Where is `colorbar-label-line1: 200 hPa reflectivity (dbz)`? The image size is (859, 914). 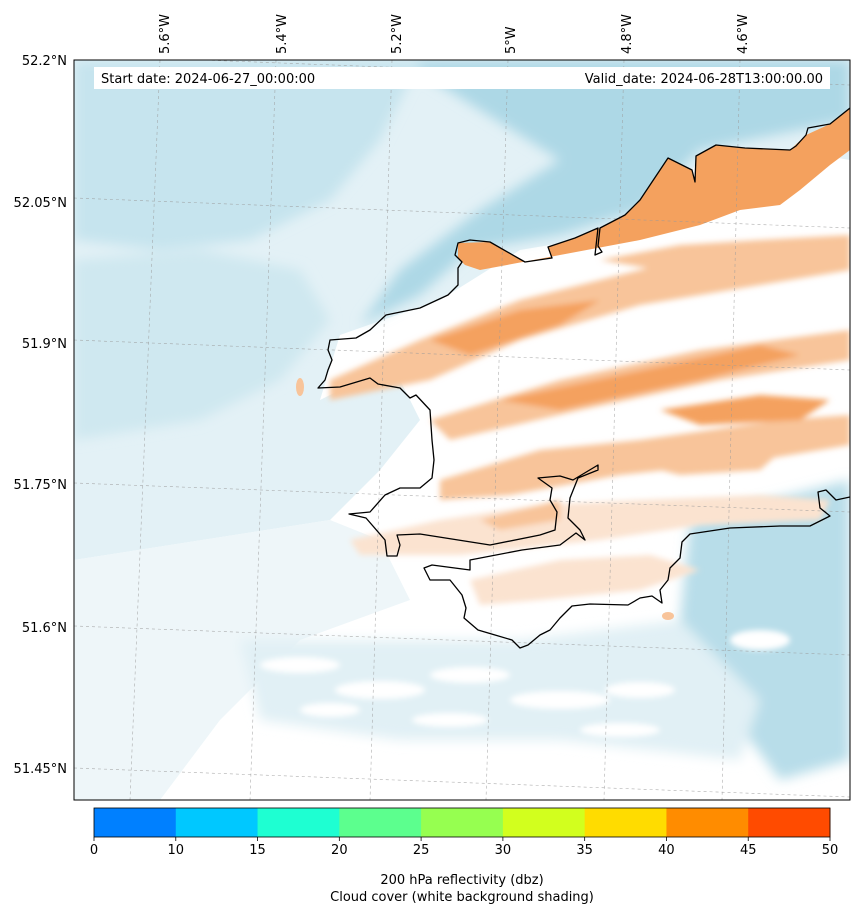
colorbar-label-line1: 200 hPa reflectivity (dbz) is located at coordinates (461, 880).